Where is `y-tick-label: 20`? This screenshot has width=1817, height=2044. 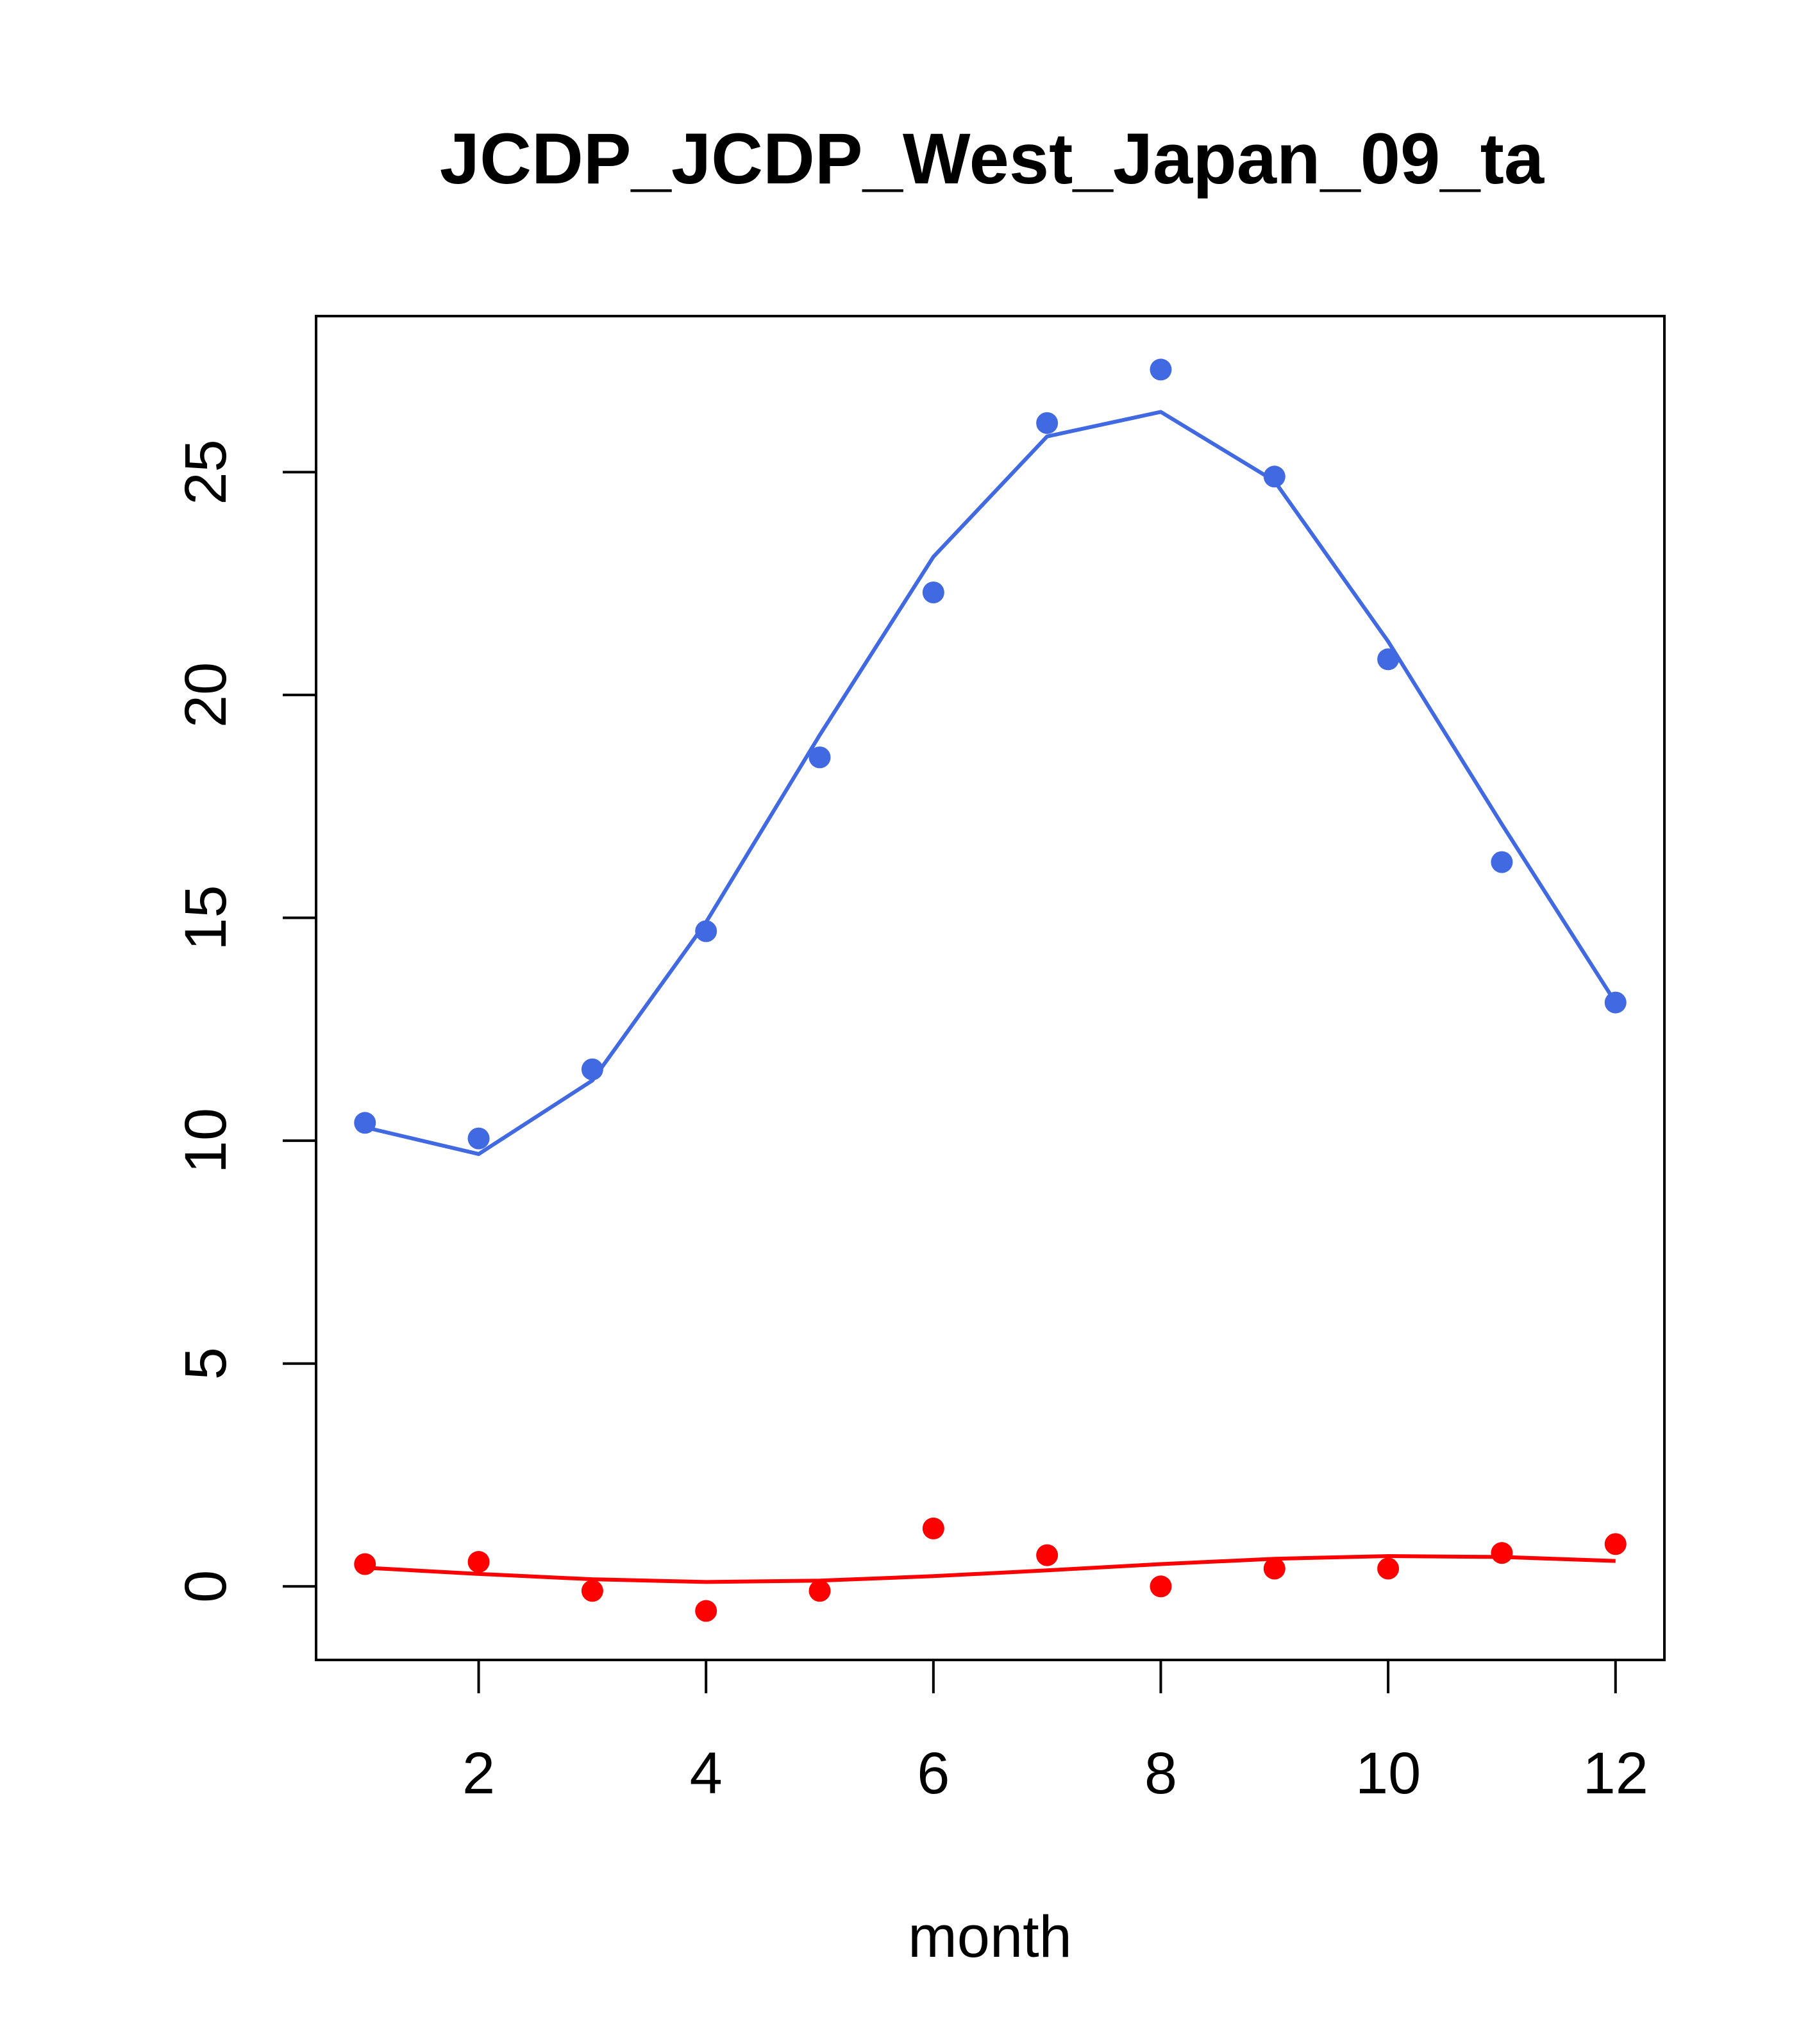
y-tick-label: 20 is located at coordinates (206, 695).